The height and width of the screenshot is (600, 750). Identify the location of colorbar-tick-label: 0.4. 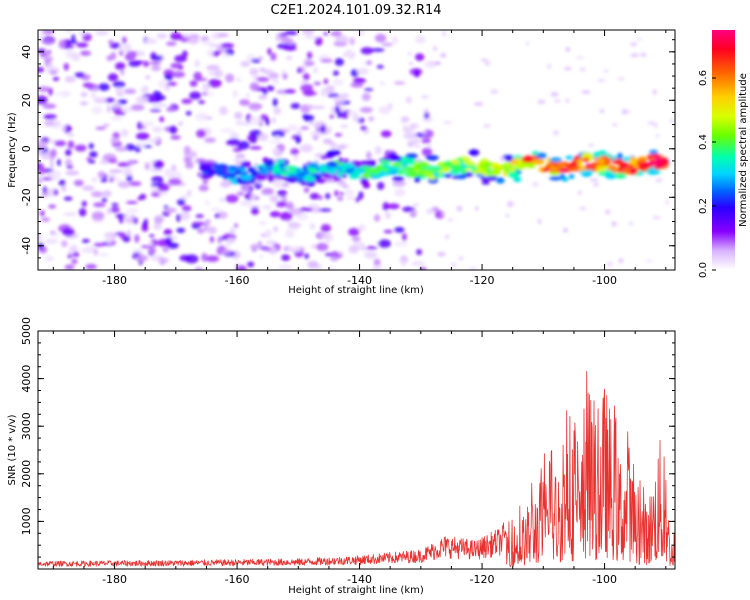
(703, 142).